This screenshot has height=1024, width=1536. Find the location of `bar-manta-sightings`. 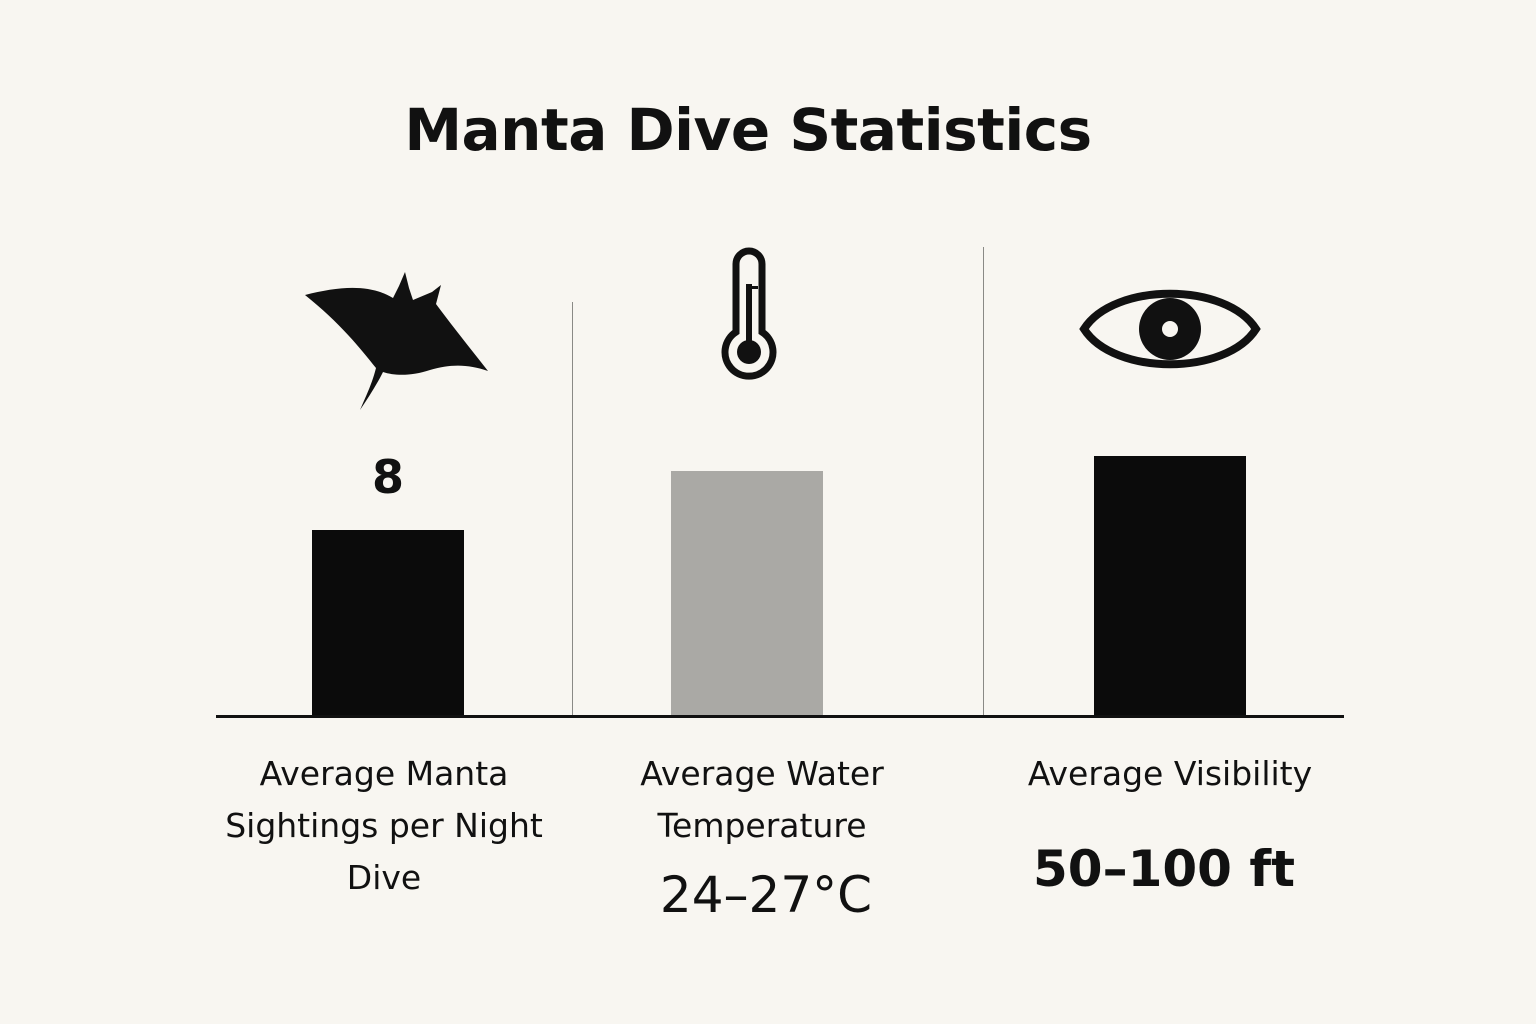

bar-manta-sightings is located at coordinates (388, 622).